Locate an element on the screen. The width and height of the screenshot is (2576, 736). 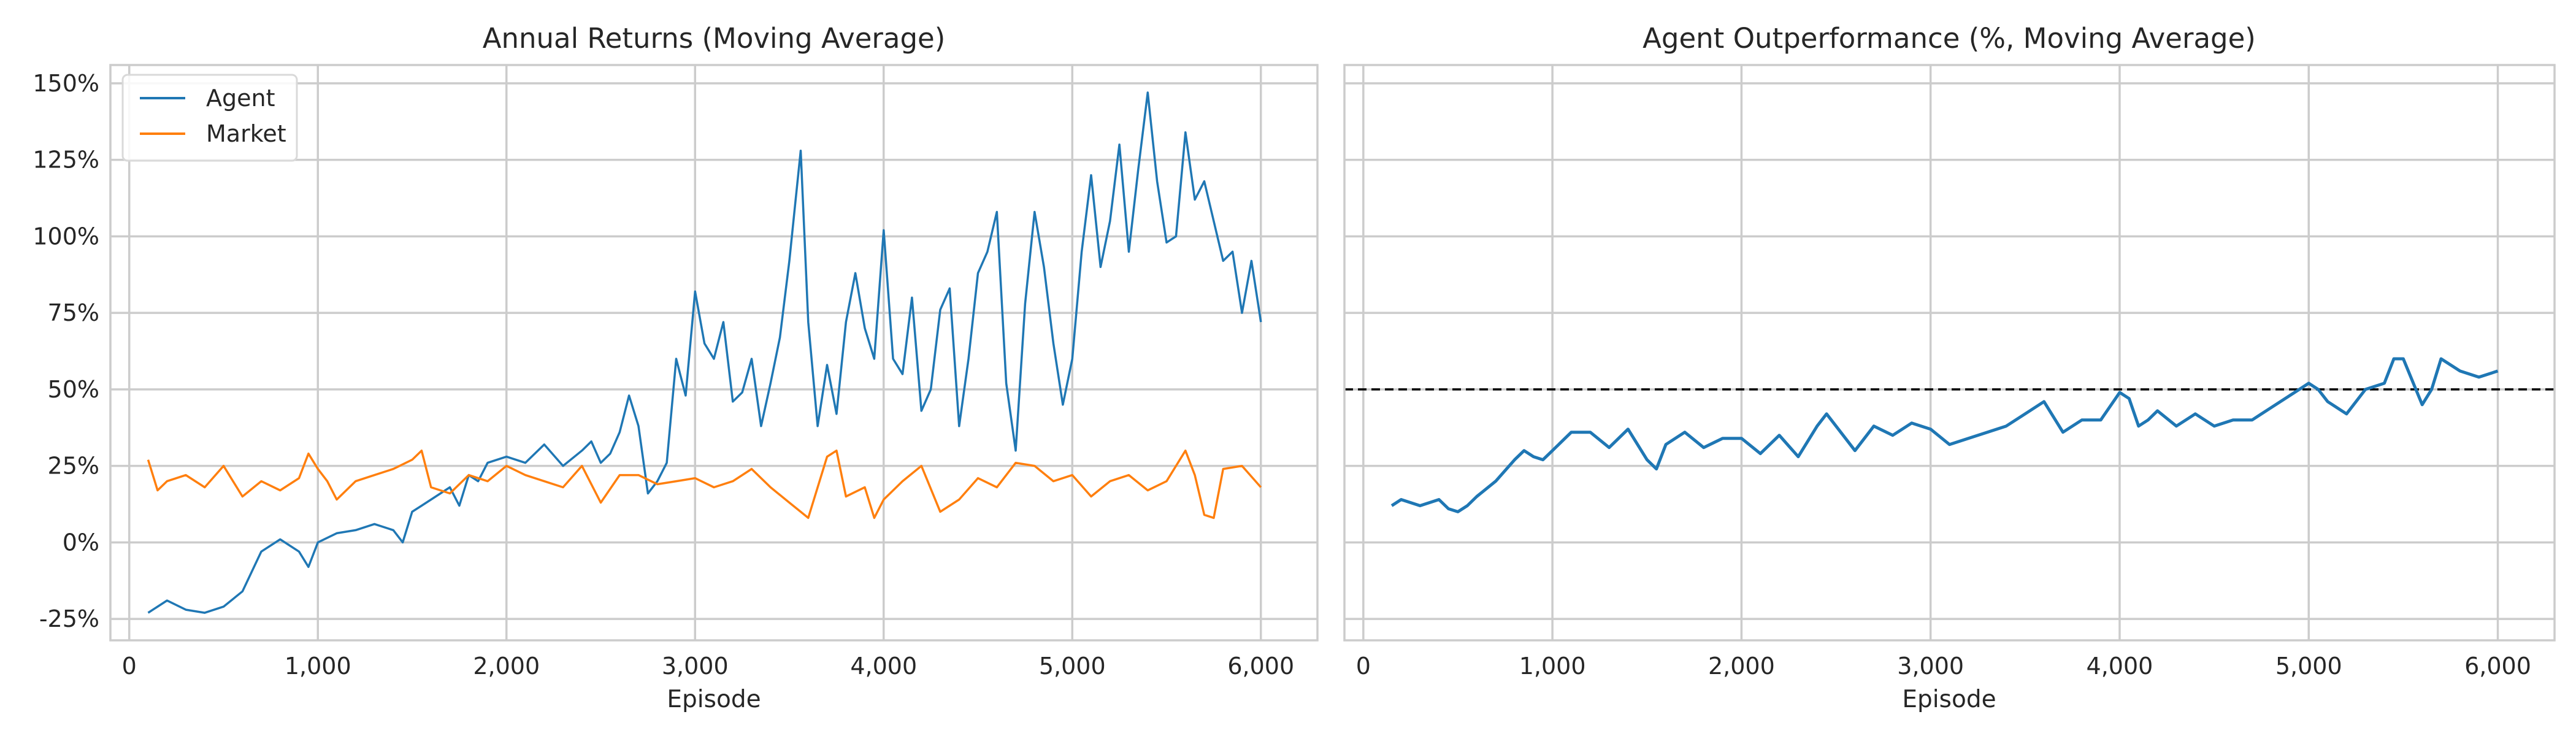
left-x-tick-label: 4,000 is located at coordinates (883, 666).